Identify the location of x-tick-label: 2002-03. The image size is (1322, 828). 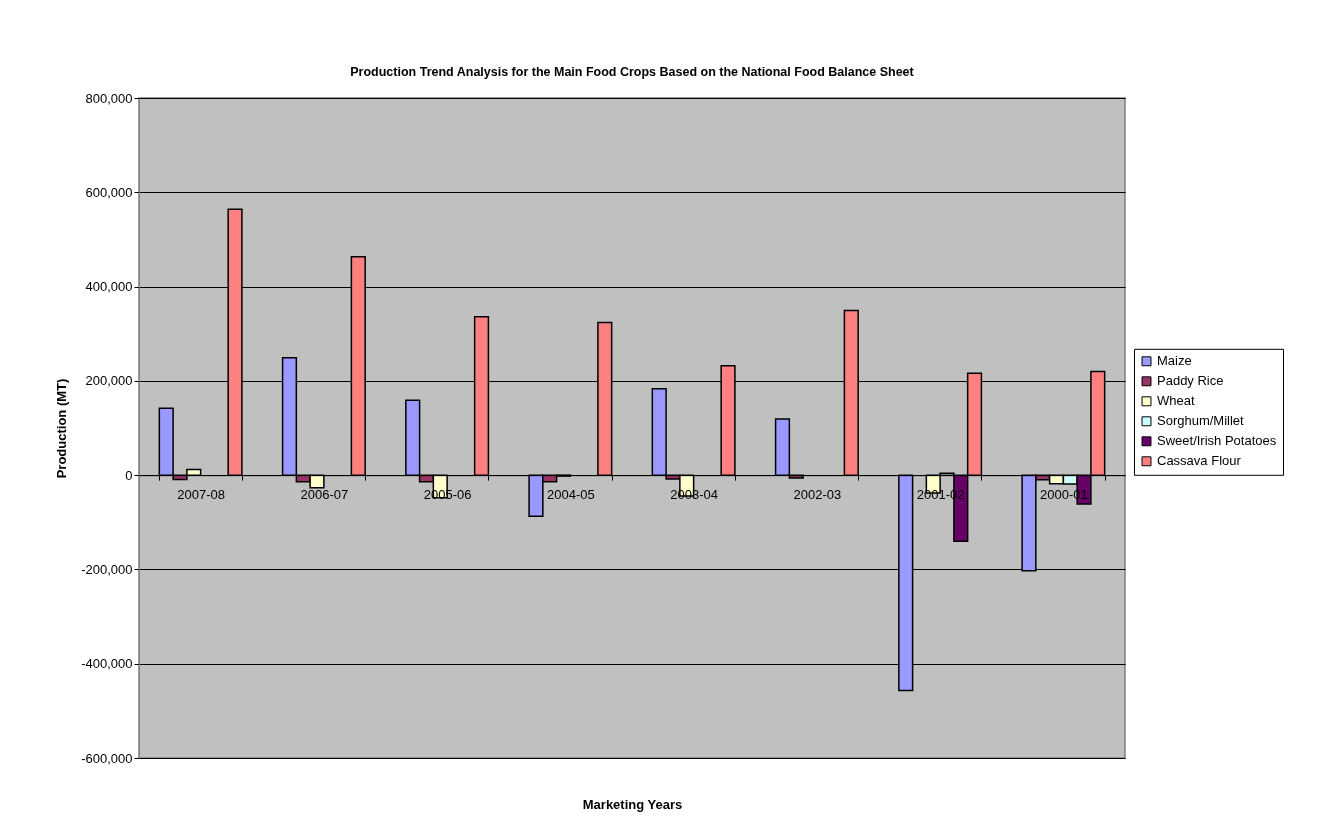
(817, 494).